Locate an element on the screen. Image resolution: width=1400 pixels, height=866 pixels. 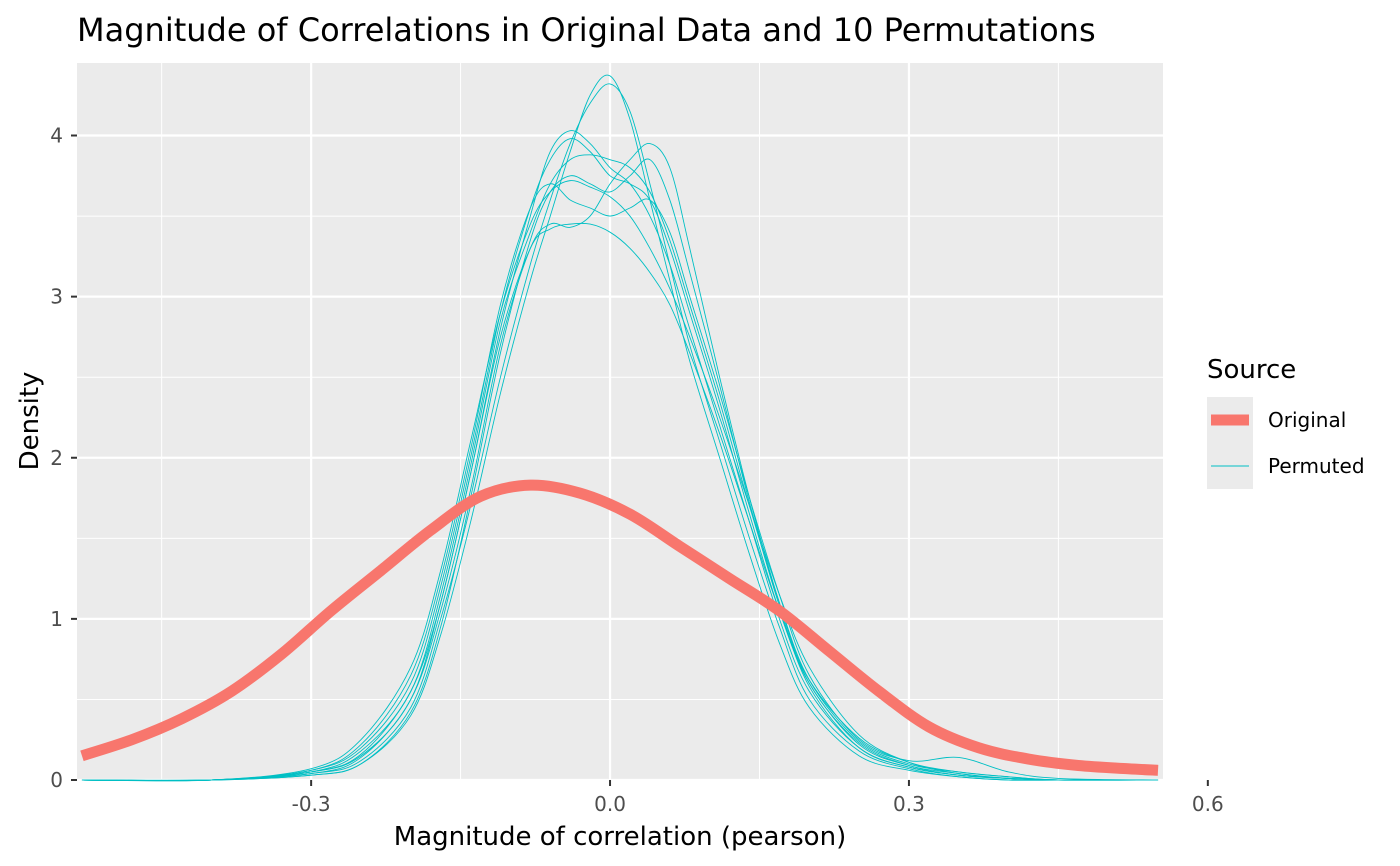
x-tick-label: 0.3 is located at coordinates (909, 804).